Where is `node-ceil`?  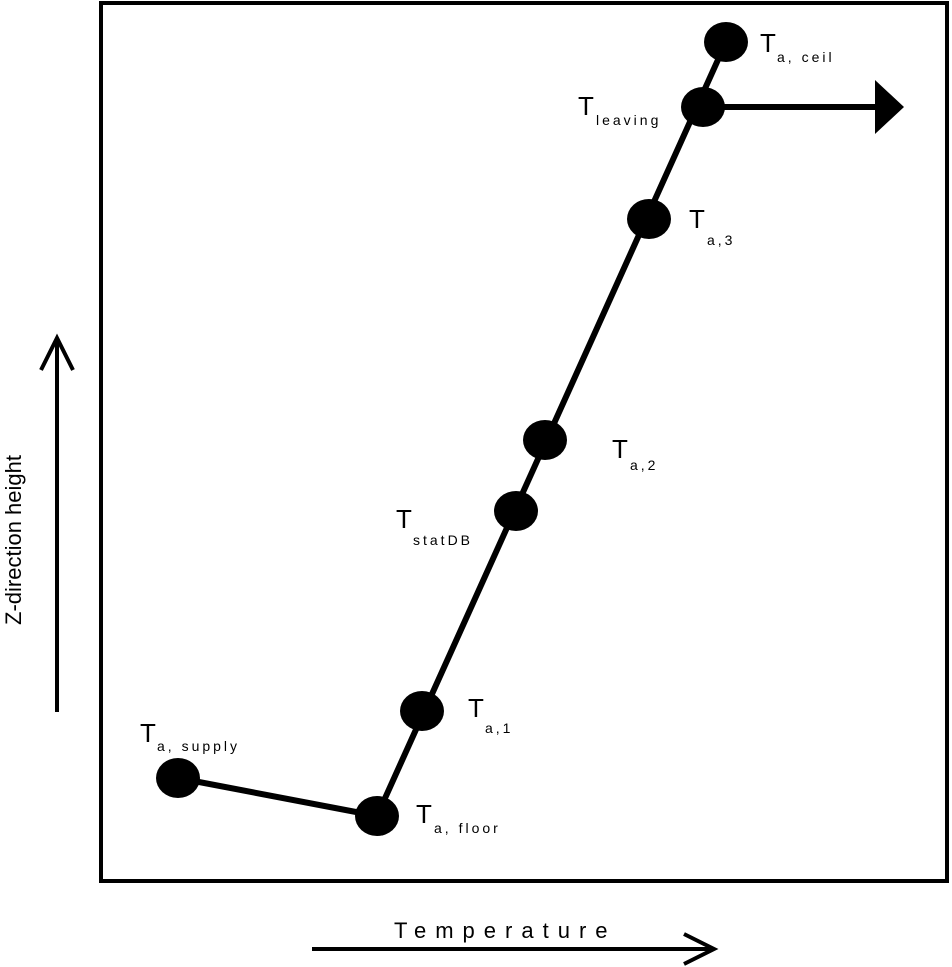
node-ceil is located at coordinates (726, 42).